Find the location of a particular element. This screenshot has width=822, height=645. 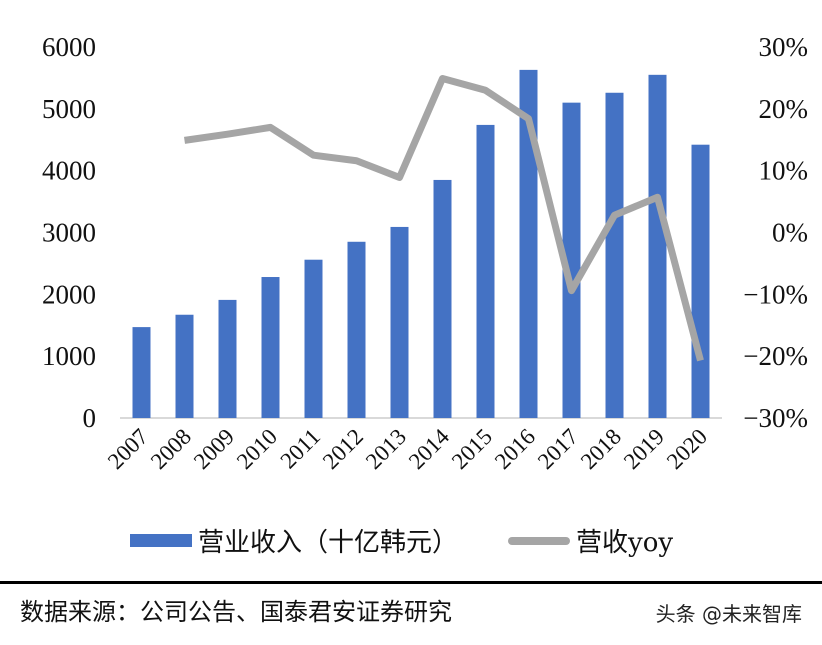

right-axis: −30% −20% −10% 0% 10% 20% 30% is located at coordinates (775, 232).